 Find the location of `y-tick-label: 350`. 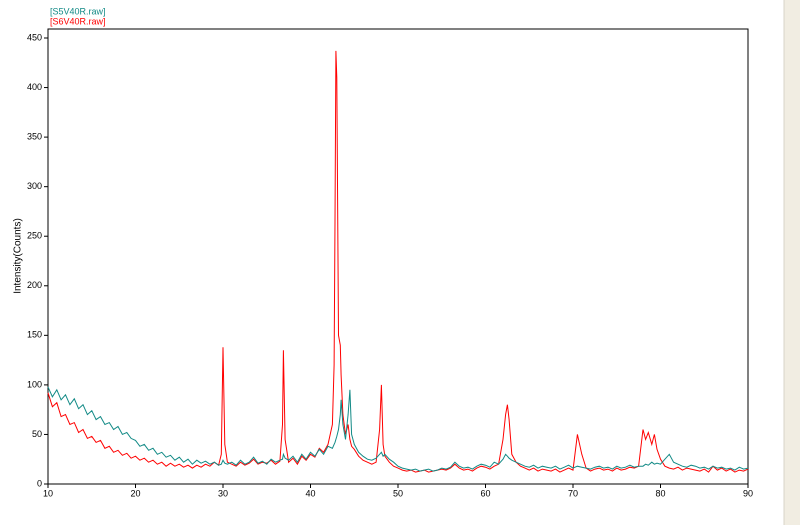

y-tick-label: 350 is located at coordinates (34, 136).